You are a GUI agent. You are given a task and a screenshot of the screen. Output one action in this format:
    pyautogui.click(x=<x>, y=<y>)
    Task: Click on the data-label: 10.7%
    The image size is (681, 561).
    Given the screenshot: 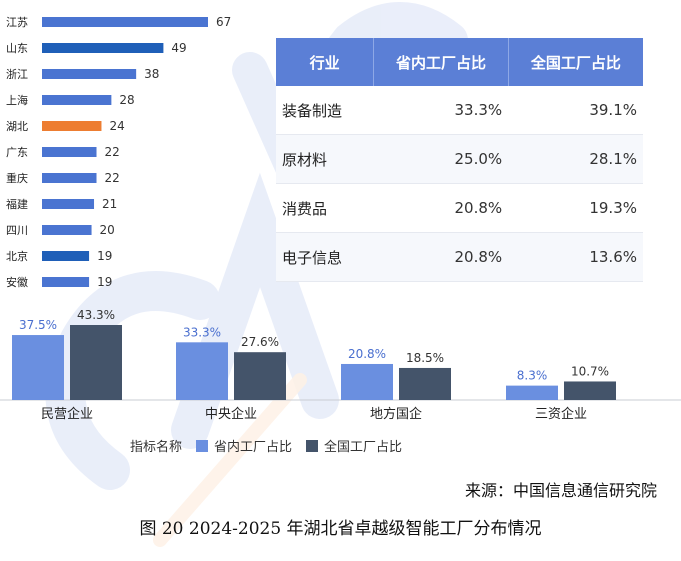 What is the action you would take?
    pyautogui.click(x=590, y=371)
    